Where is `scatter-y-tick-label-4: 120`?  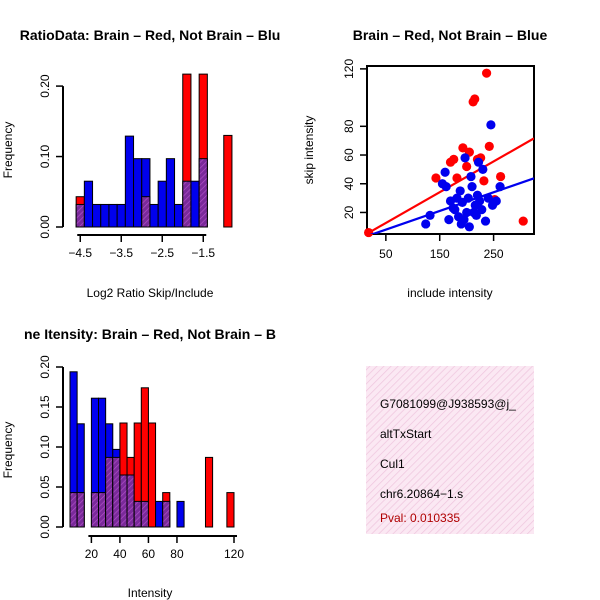 scatter-y-tick-label-4: 120 is located at coordinates (349, 69).